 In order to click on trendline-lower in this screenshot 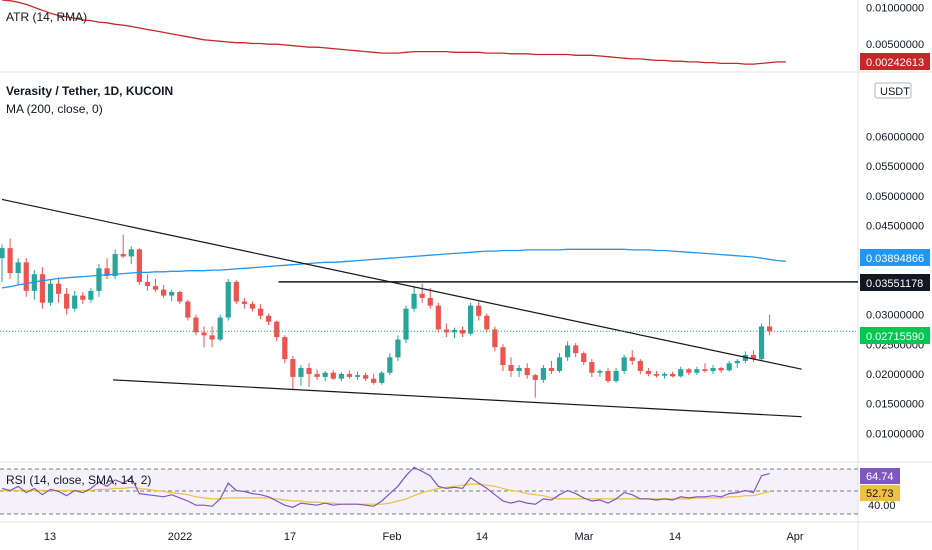, I will do `click(457, 398)`.